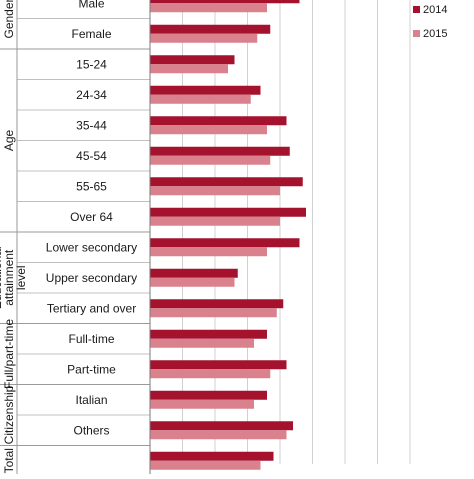  Describe the element at coordinates (416, 33) in the screenshot. I see `legend-swatch-2015` at that location.